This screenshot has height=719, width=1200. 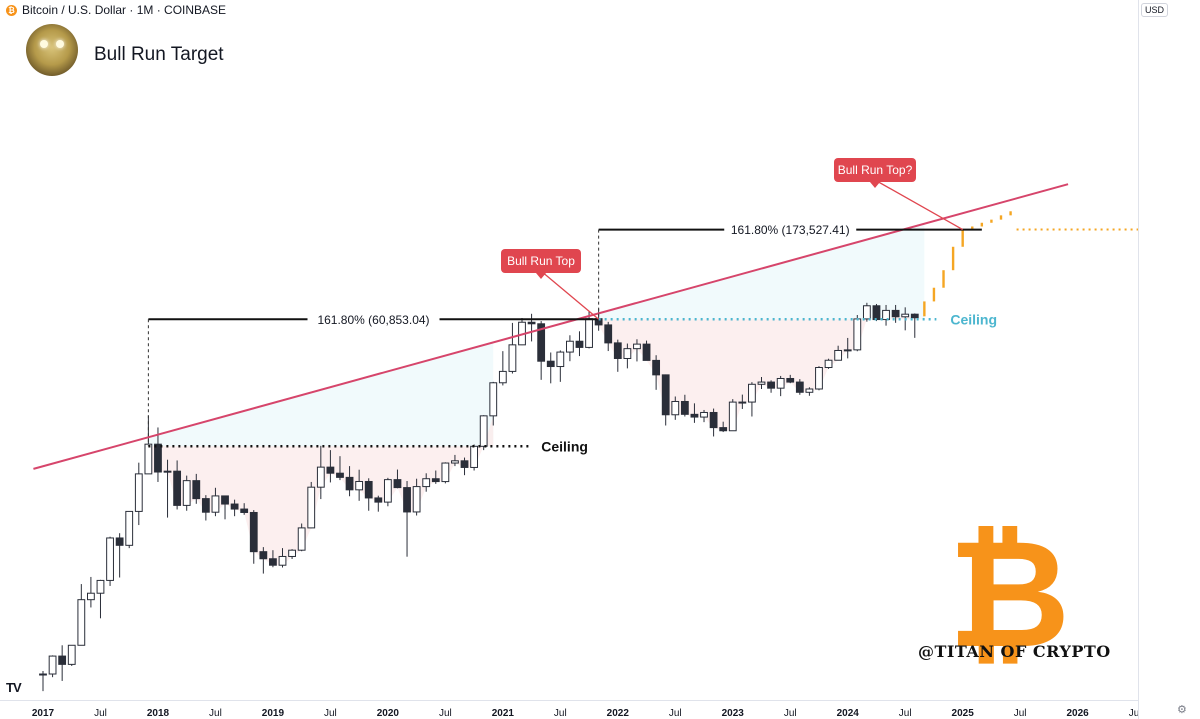 I want to click on currency-selector: USD, so click(x=1155, y=10).